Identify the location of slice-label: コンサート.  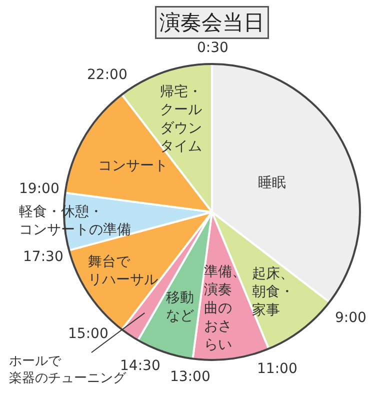
(133, 166).